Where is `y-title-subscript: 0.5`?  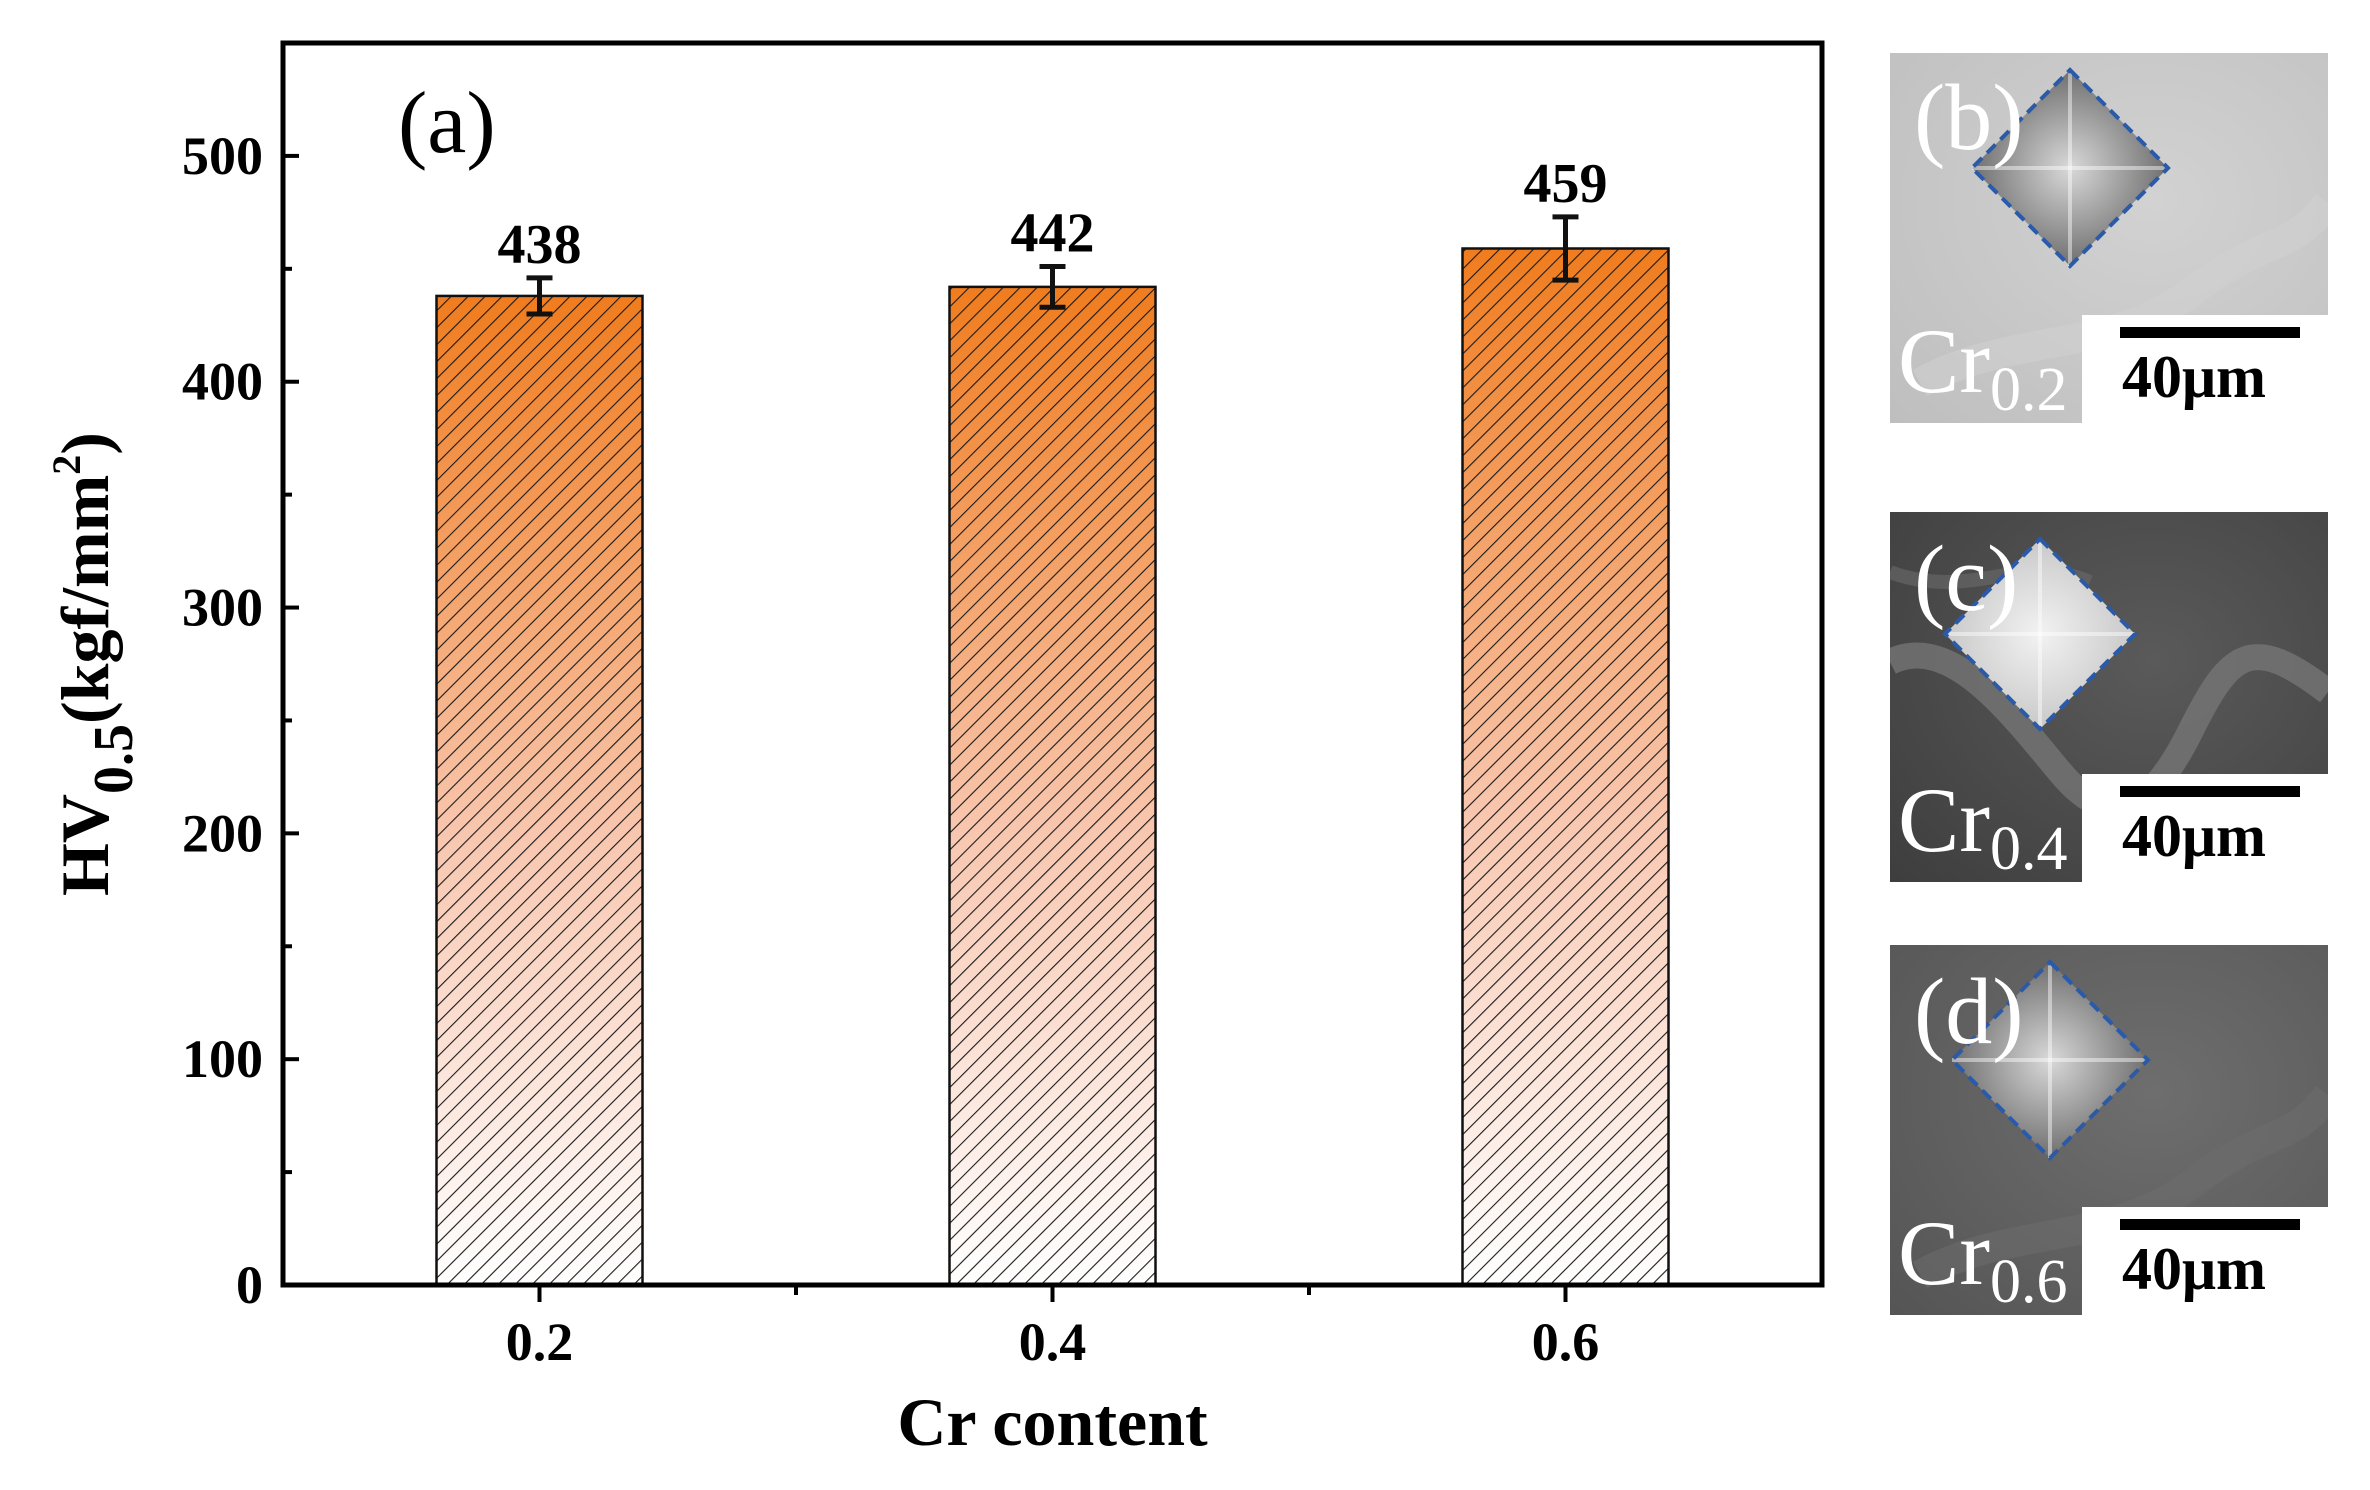 y-title-subscript: 0.5 is located at coordinates (114, 759).